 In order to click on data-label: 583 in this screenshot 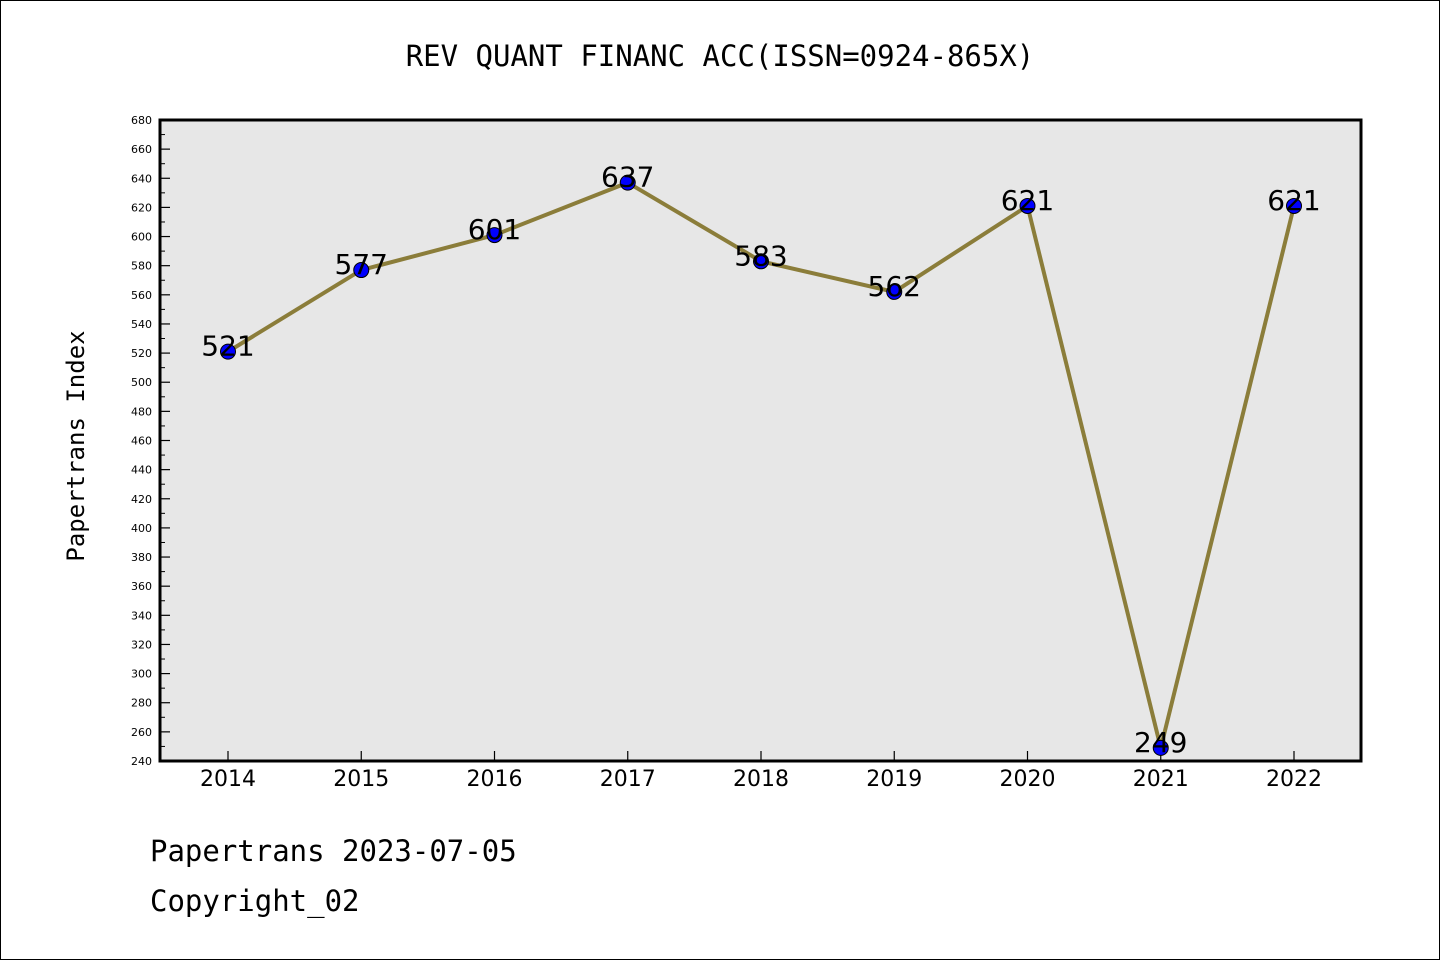, I will do `click(760, 255)`.